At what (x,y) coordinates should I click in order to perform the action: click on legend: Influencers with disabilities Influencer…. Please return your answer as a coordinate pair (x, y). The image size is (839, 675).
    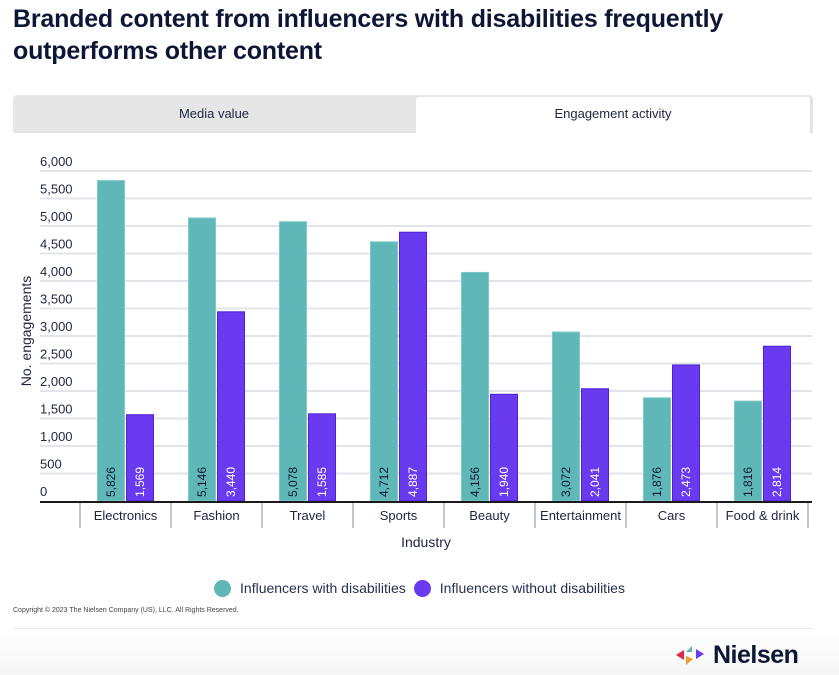
    Looking at the image, I should click on (419, 588).